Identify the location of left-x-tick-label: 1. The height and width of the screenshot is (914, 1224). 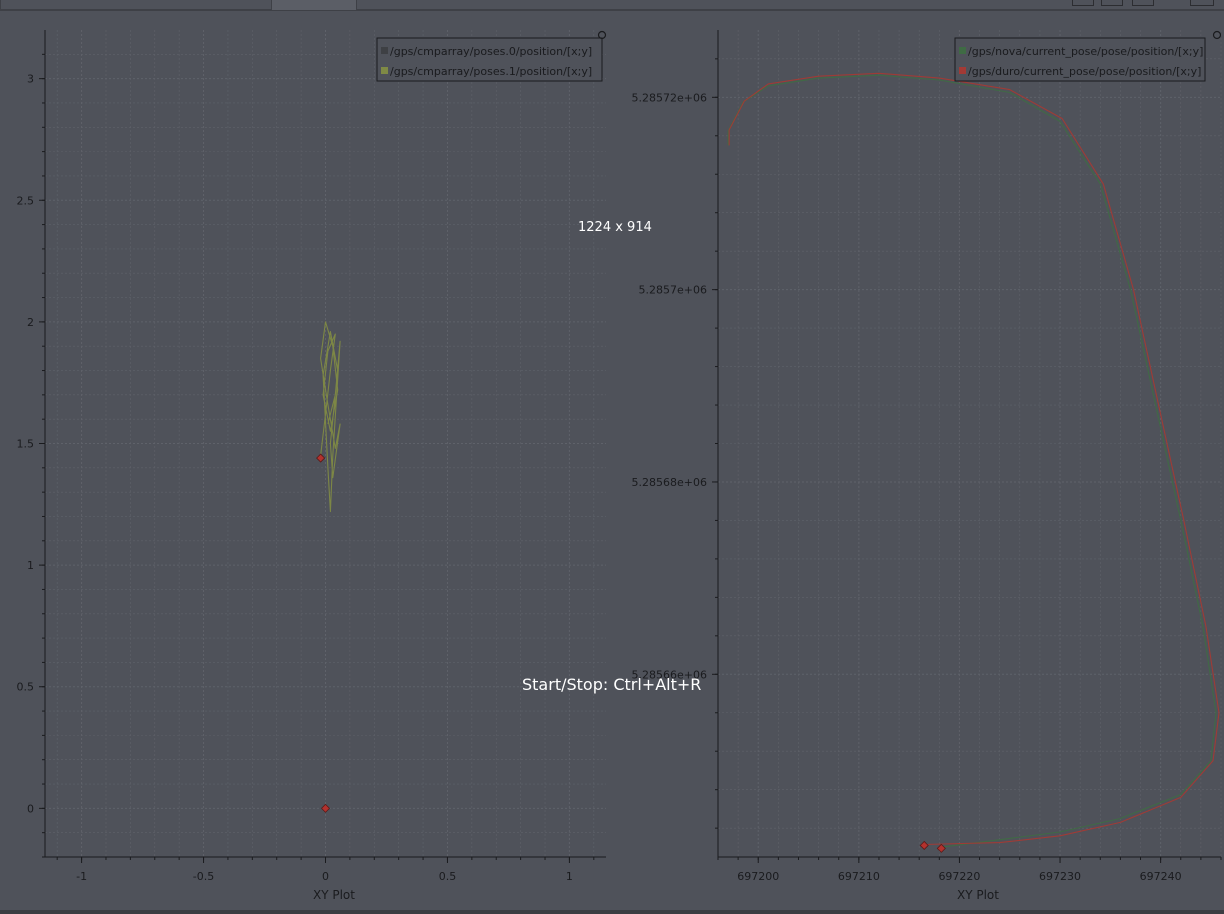
(569, 876).